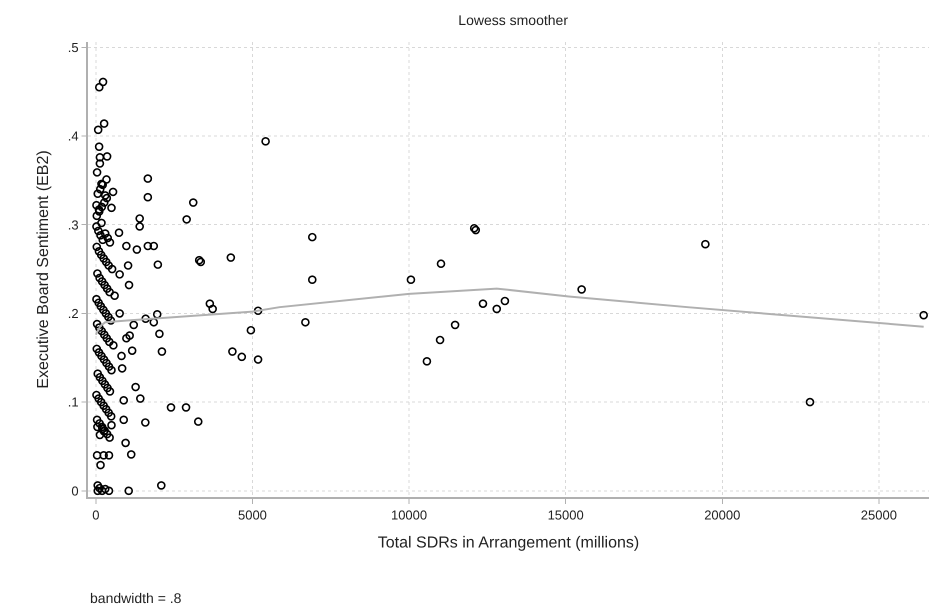 This screenshot has height=615, width=933. Describe the element at coordinates (722, 514) in the screenshot. I see `x-tick-label: 20000` at that location.